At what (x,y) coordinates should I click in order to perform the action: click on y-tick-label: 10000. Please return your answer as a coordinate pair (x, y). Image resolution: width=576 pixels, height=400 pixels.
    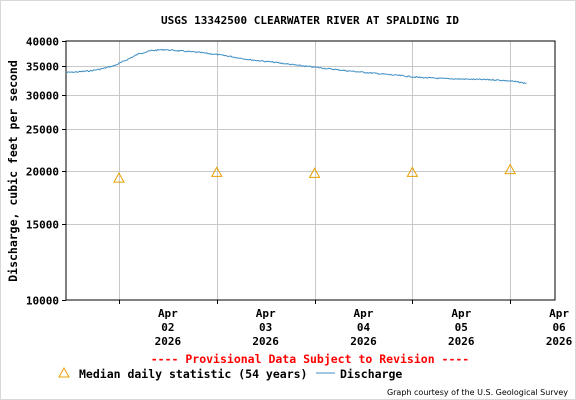
    Looking at the image, I should click on (42, 301).